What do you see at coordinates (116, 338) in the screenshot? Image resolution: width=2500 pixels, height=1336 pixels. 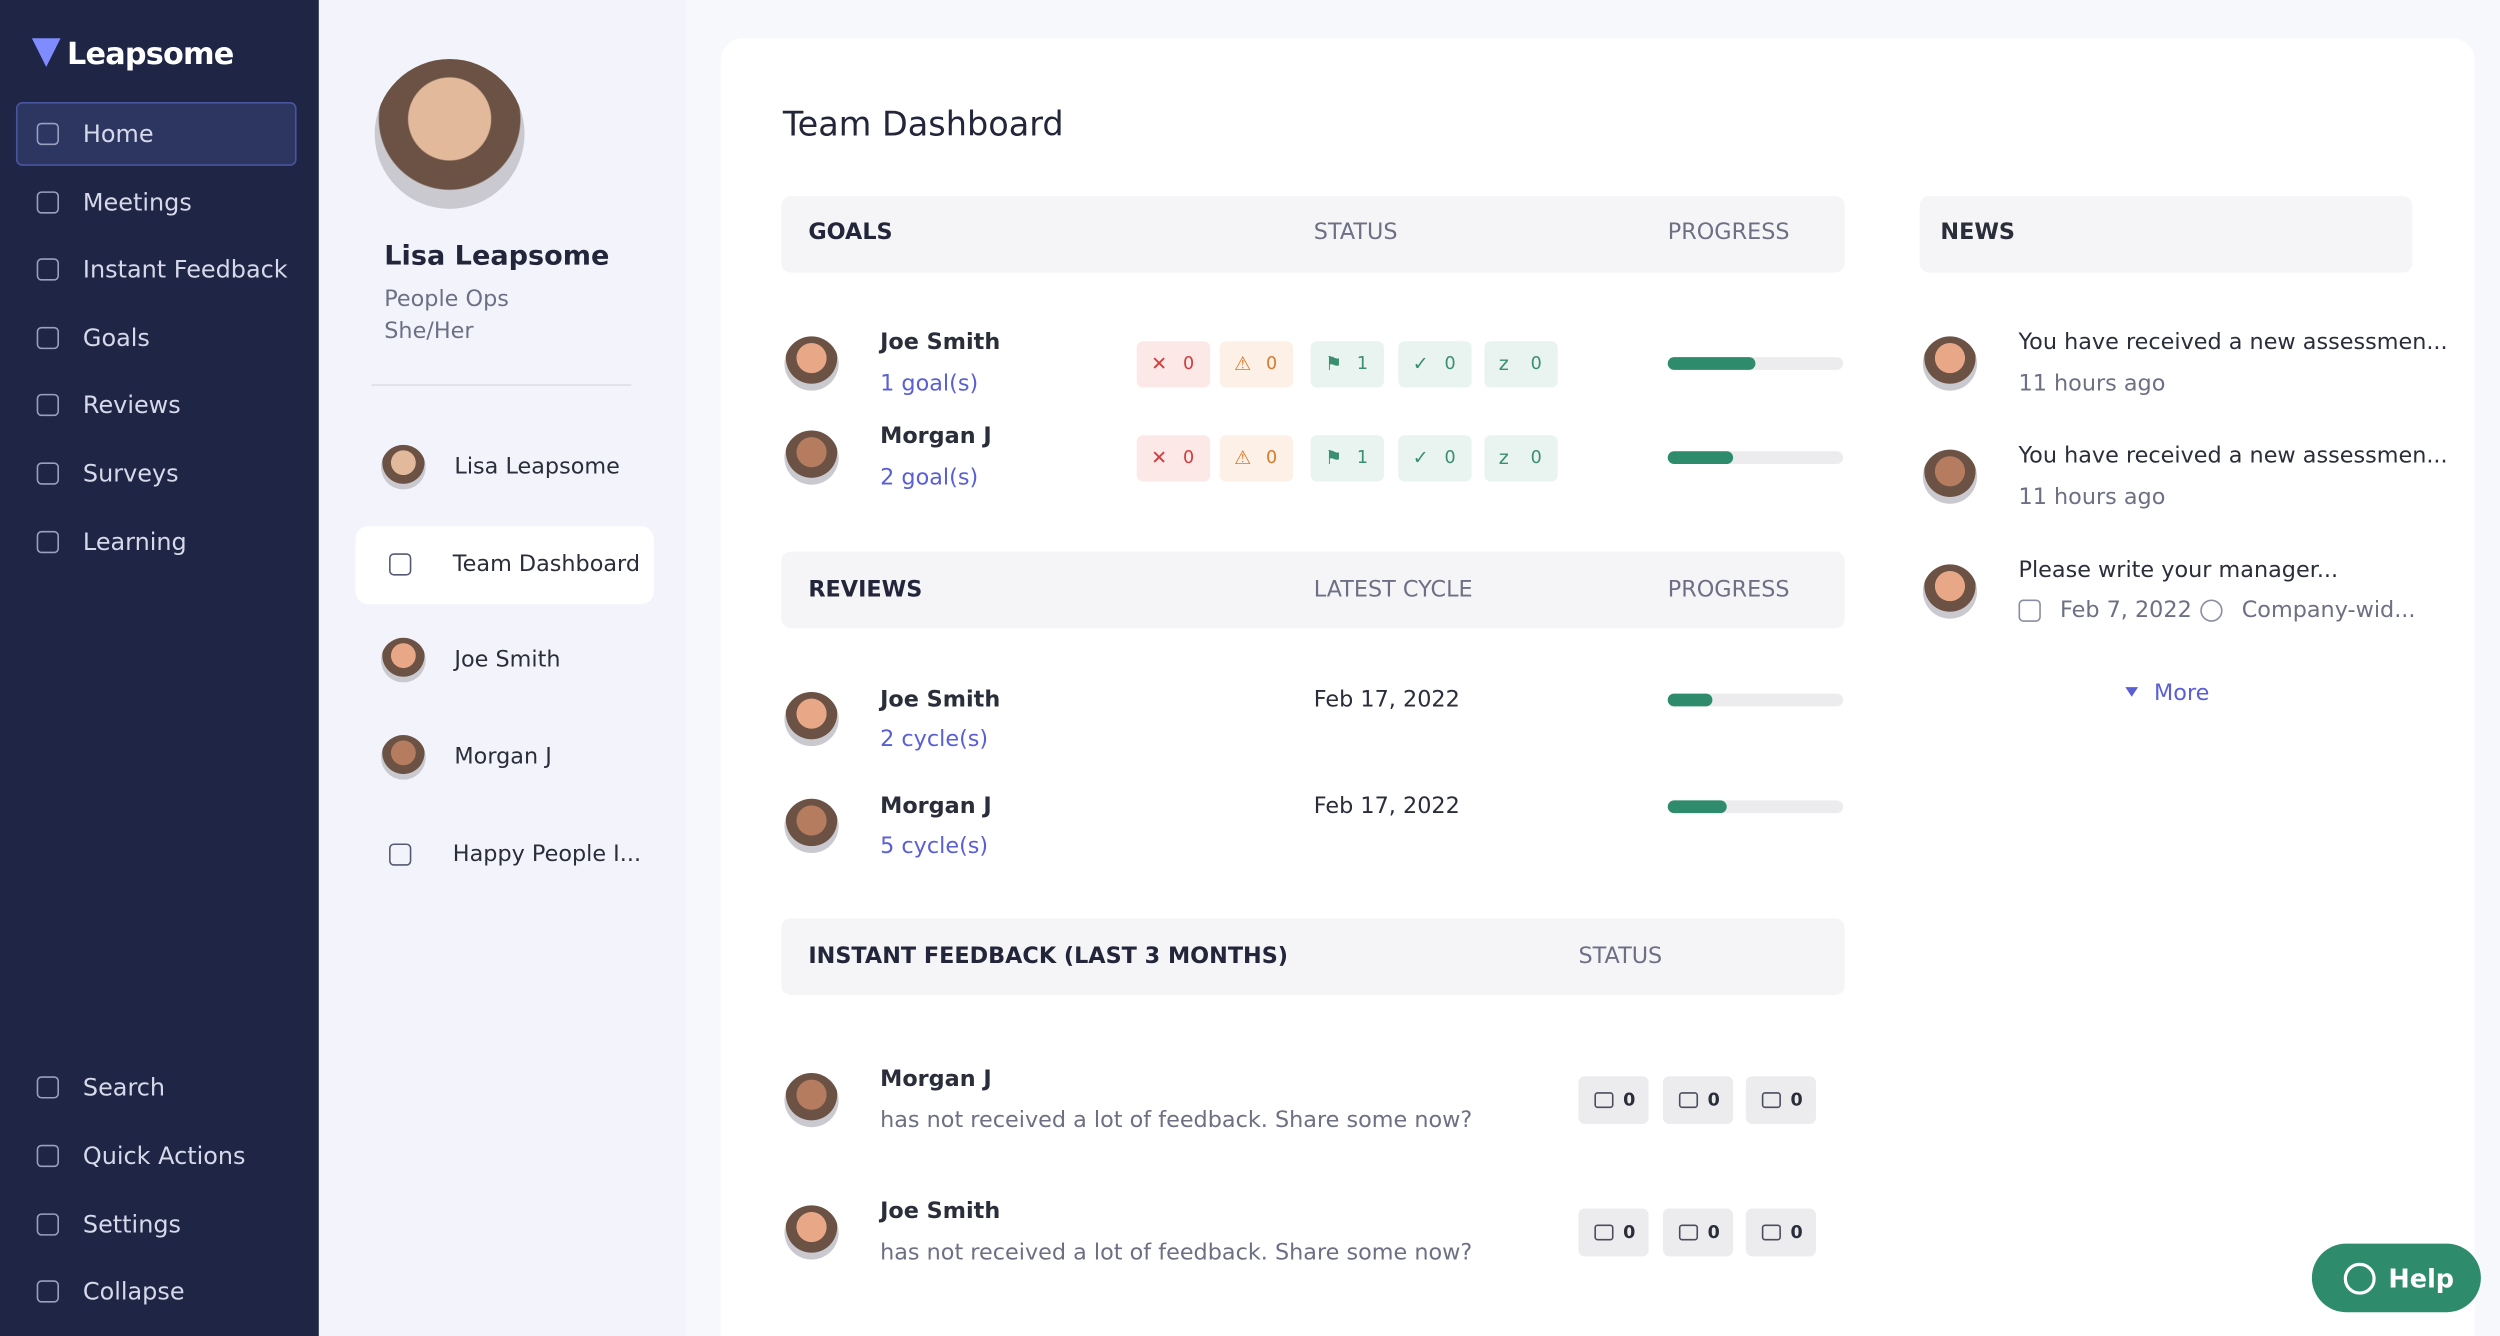 I see `nav-item: Goals` at bounding box center [116, 338].